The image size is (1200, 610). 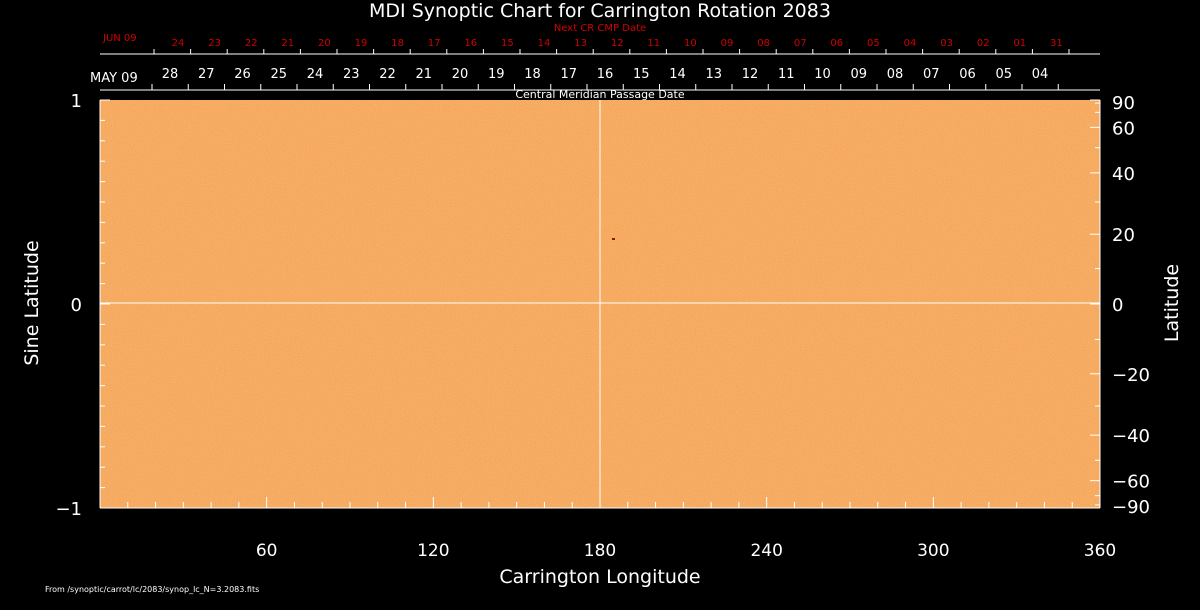 I want to click on cmp-date: 24, so click(x=315, y=74).